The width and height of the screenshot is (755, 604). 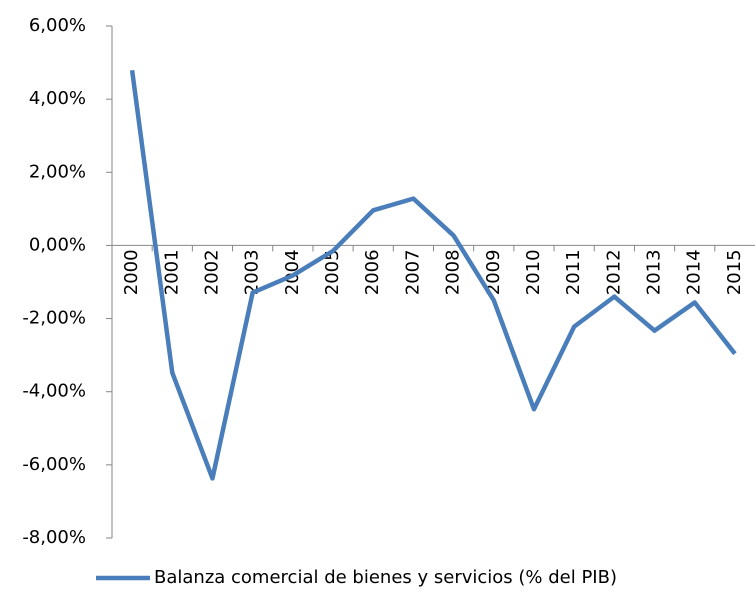 I want to click on x-tick-label: 2011, so click(x=573, y=272).